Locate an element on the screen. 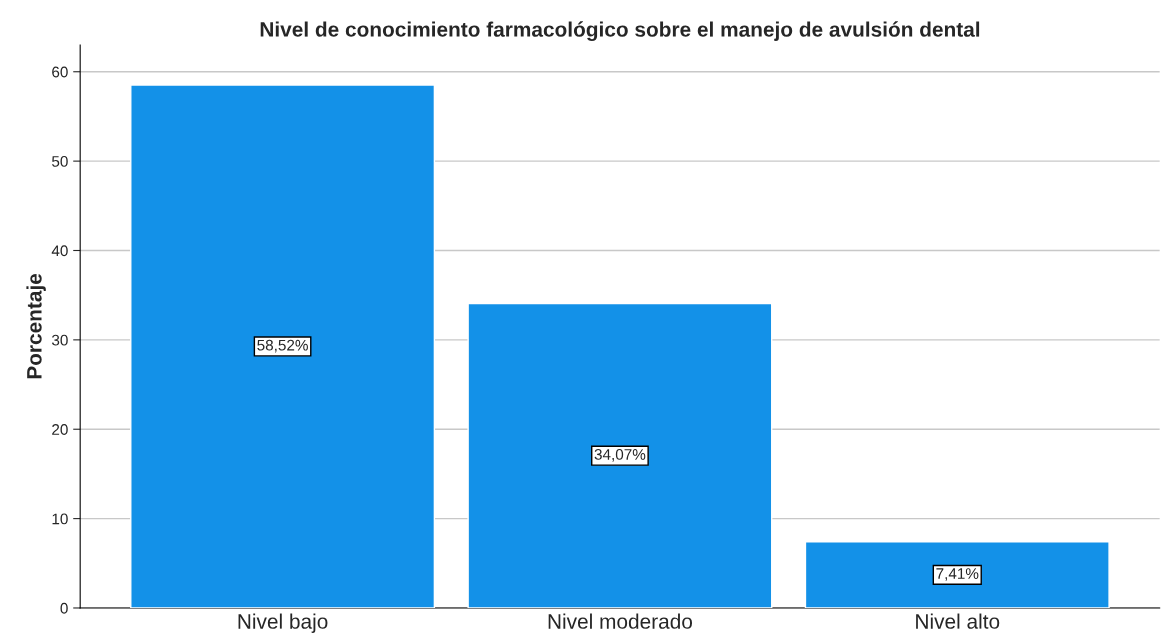 The width and height of the screenshot is (1162, 642). x-tick-label: Nivel alto is located at coordinates (958, 621).